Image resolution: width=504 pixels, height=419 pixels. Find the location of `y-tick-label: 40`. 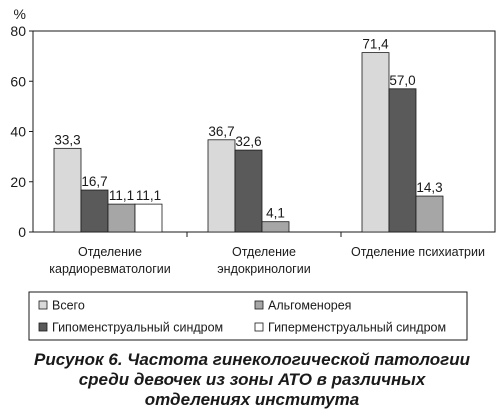

y-tick-label: 40 is located at coordinates (18, 132).